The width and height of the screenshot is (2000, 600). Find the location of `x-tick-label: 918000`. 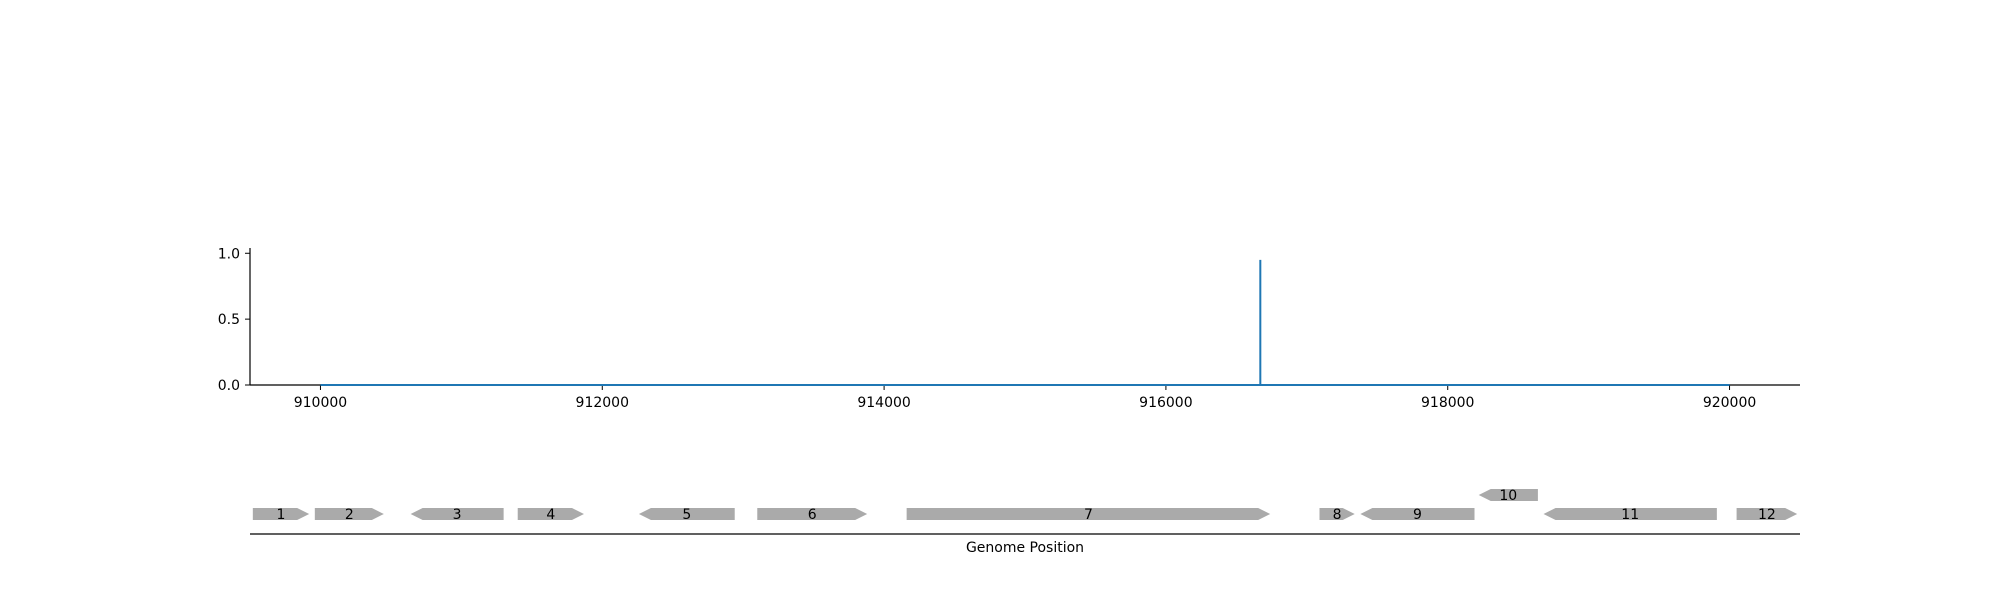

x-tick-label: 918000 is located at coordinates (1447, 403).